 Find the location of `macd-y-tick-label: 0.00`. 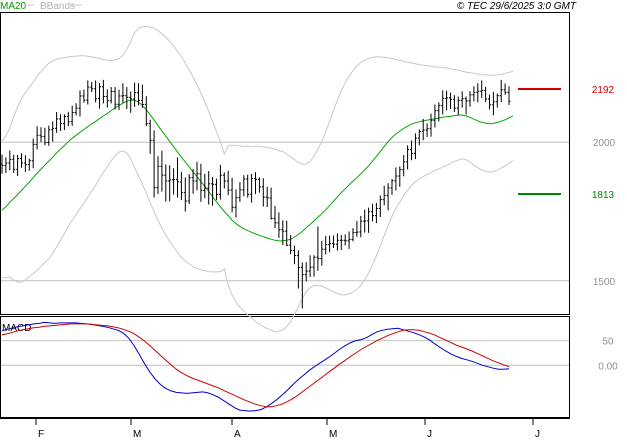

macd-y-tick-label: 0.00 is located at coordinates (608, 366).